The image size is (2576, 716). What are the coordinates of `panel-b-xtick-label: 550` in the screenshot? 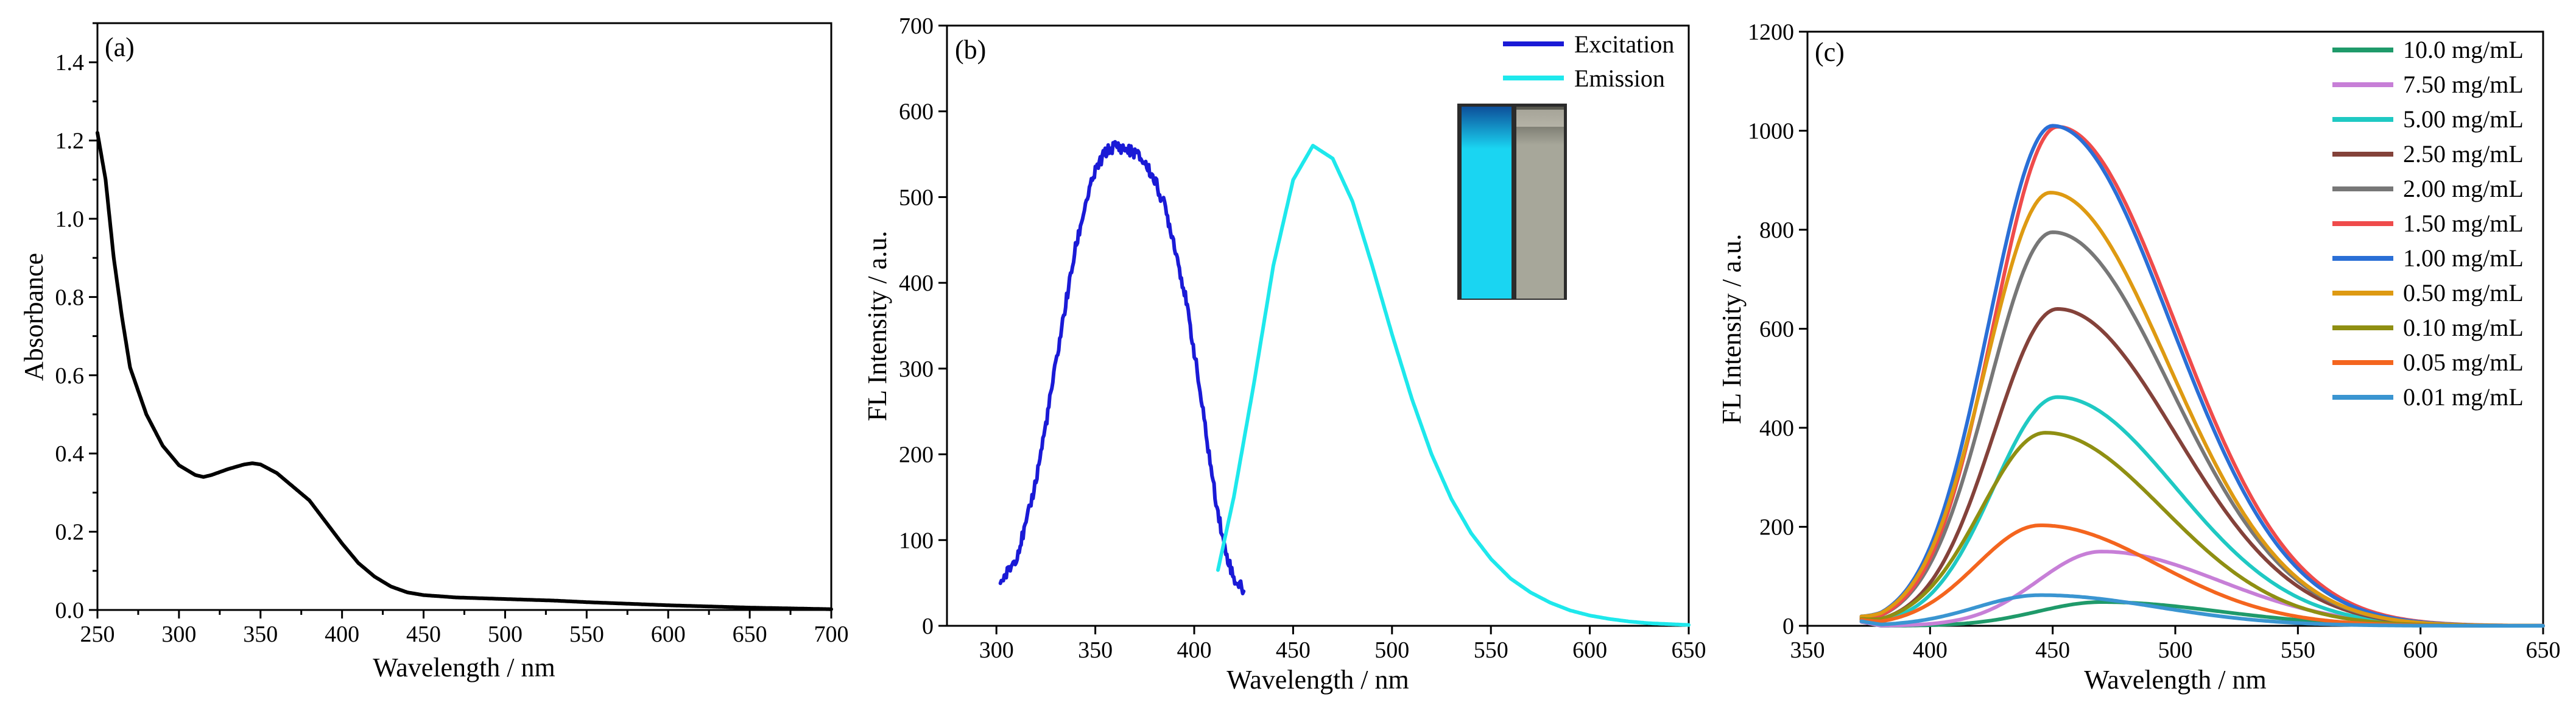 It's located at (1491, 650).